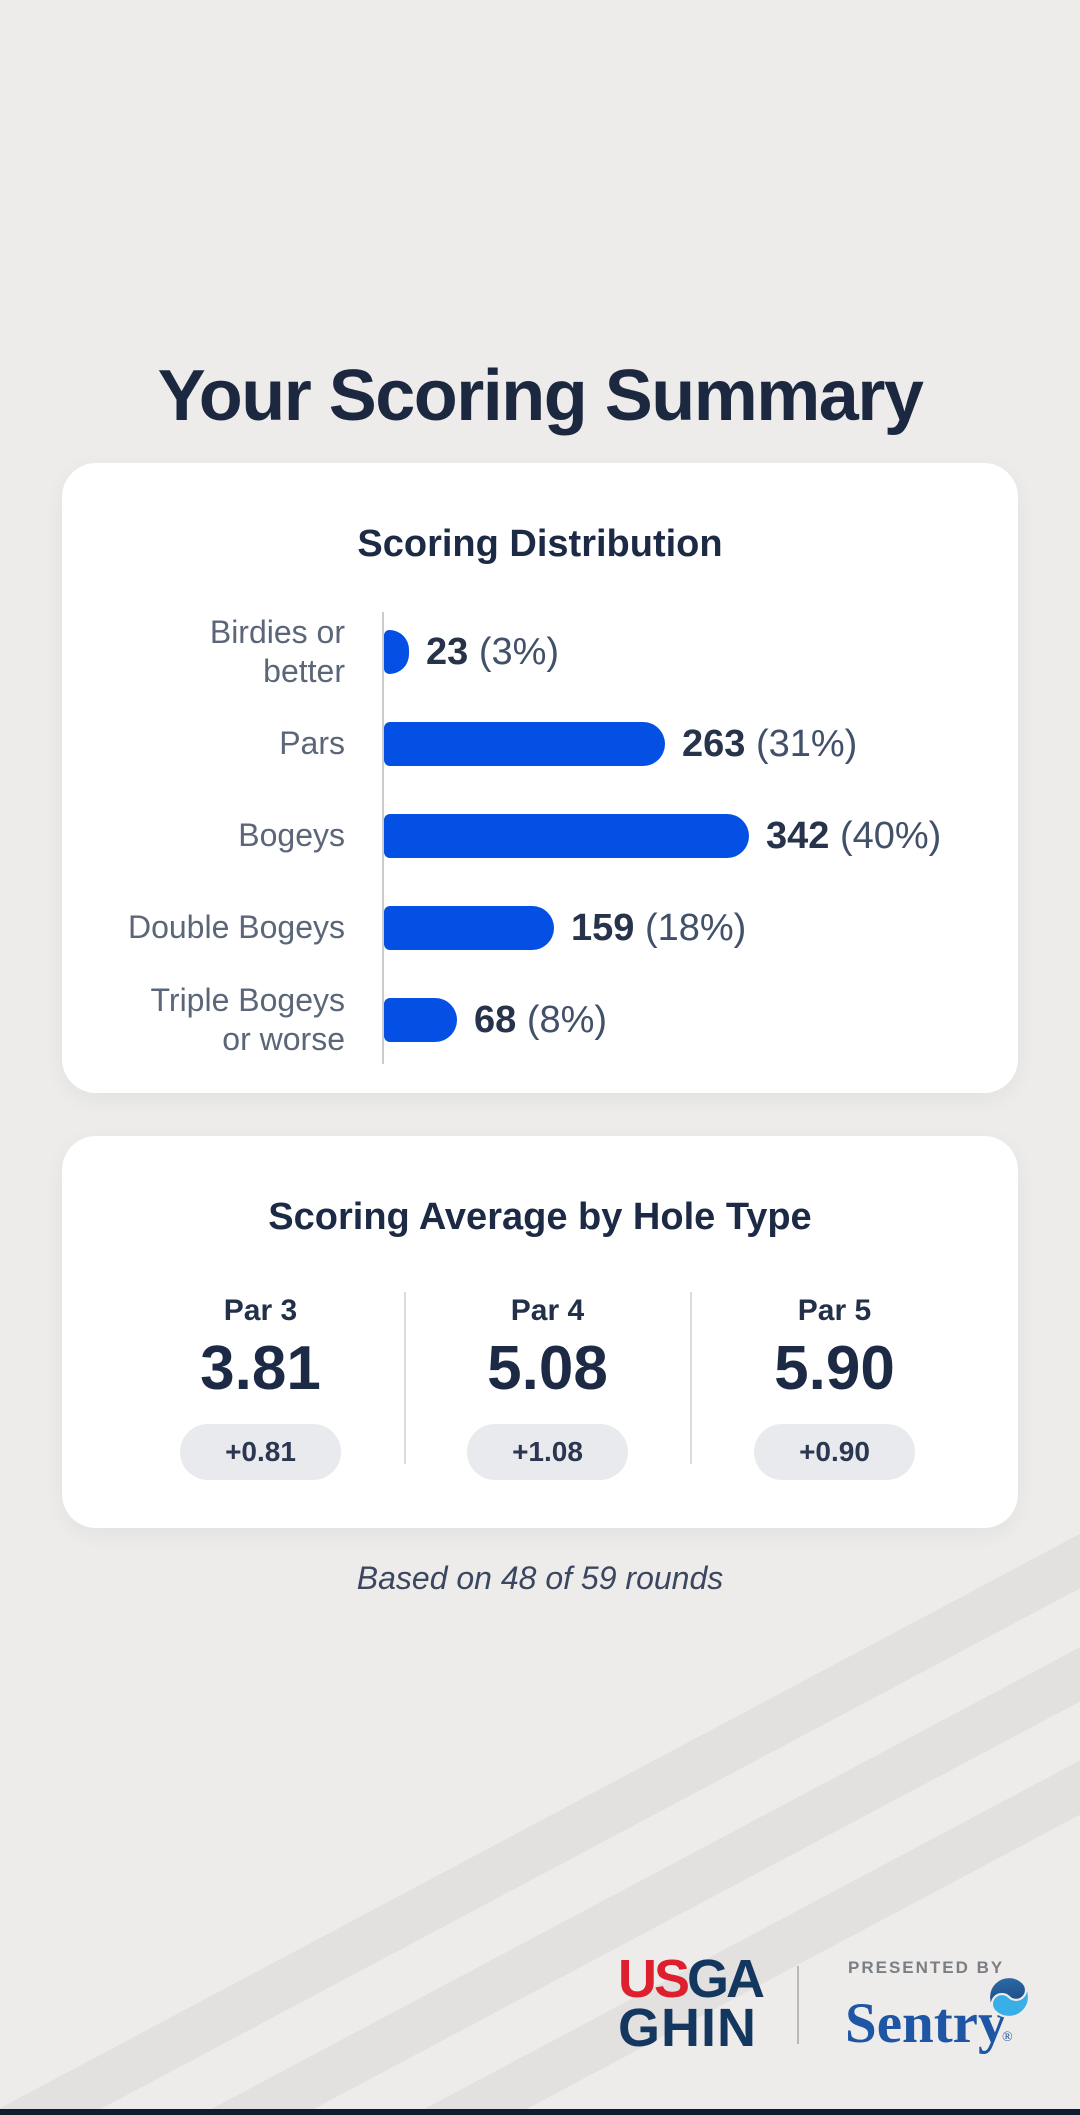 This screenshot has width=1080, height=2115. I want to click on par4-vs-par-badge: +1.08, so click(547, 1452).